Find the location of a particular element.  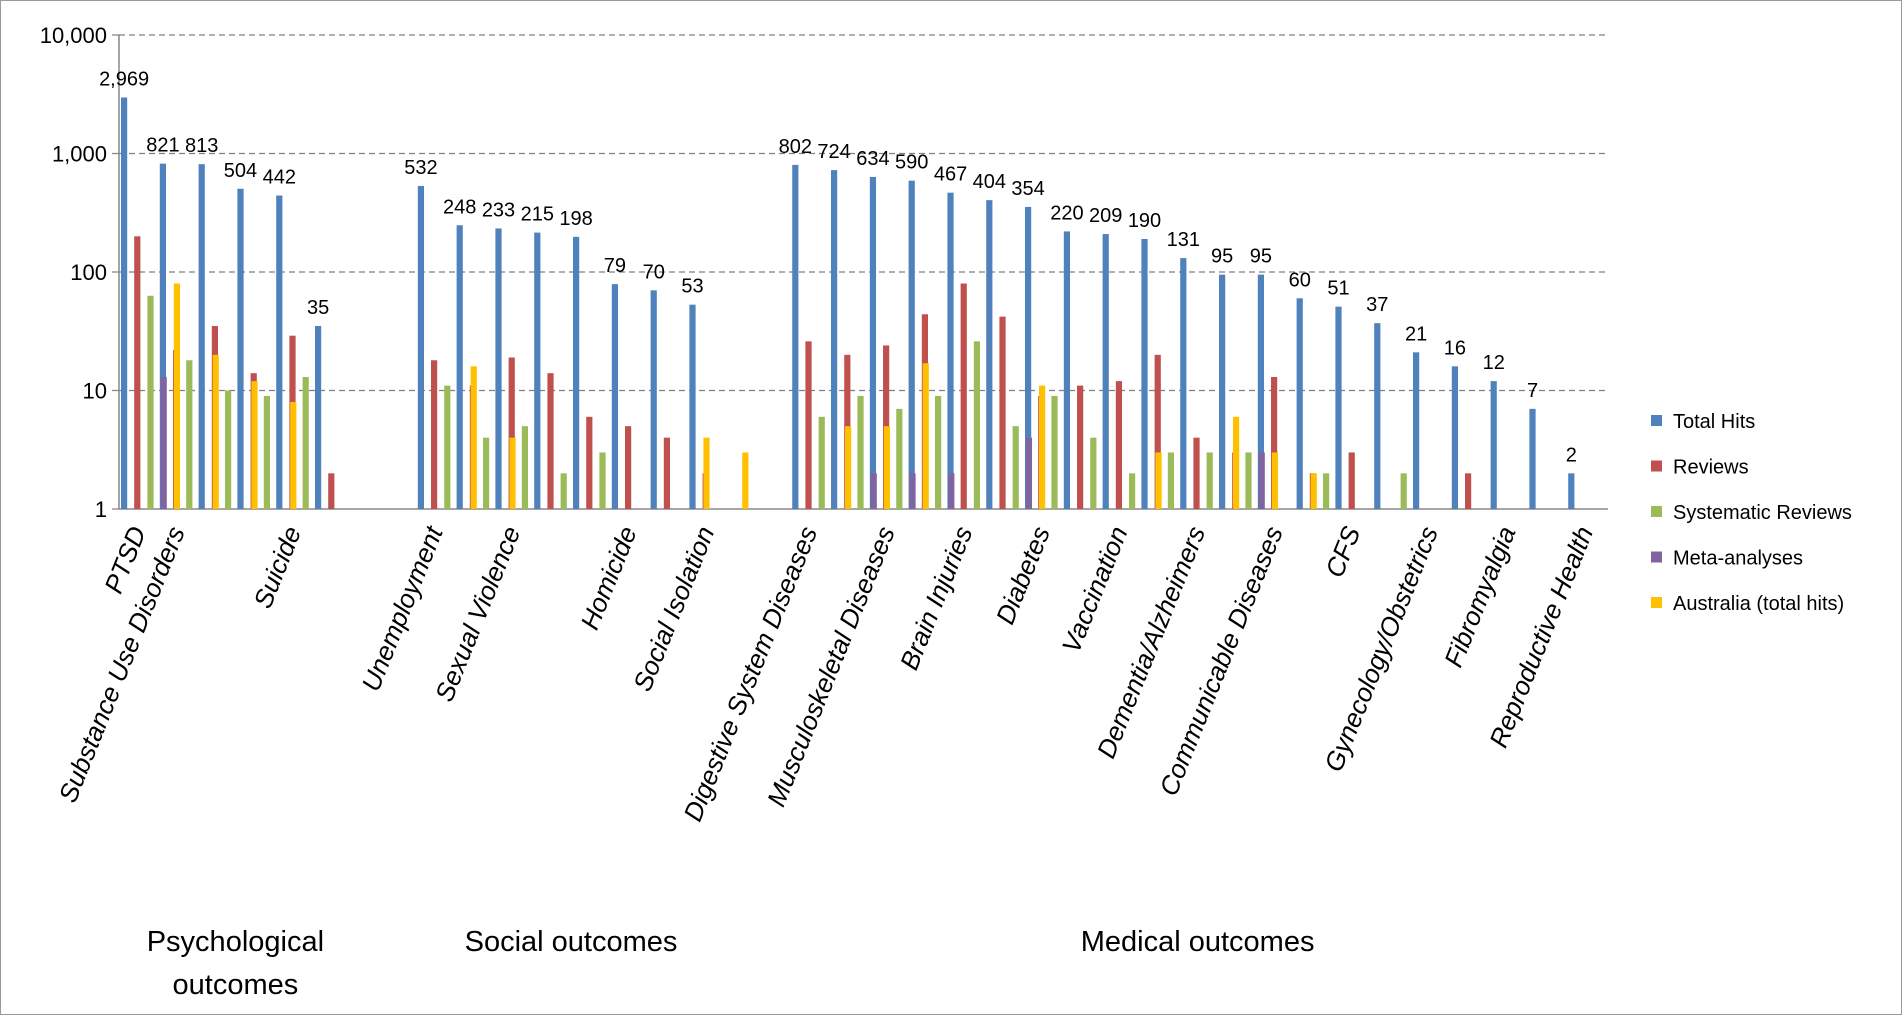

legend-label: Australia (total hits) is located at coordinates (1758, 604).